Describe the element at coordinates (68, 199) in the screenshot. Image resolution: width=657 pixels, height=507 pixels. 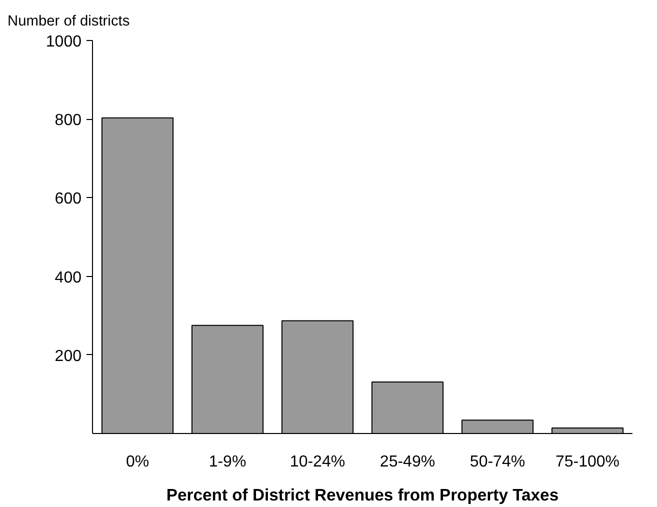
I see `y-tick-label: 600` at that location.